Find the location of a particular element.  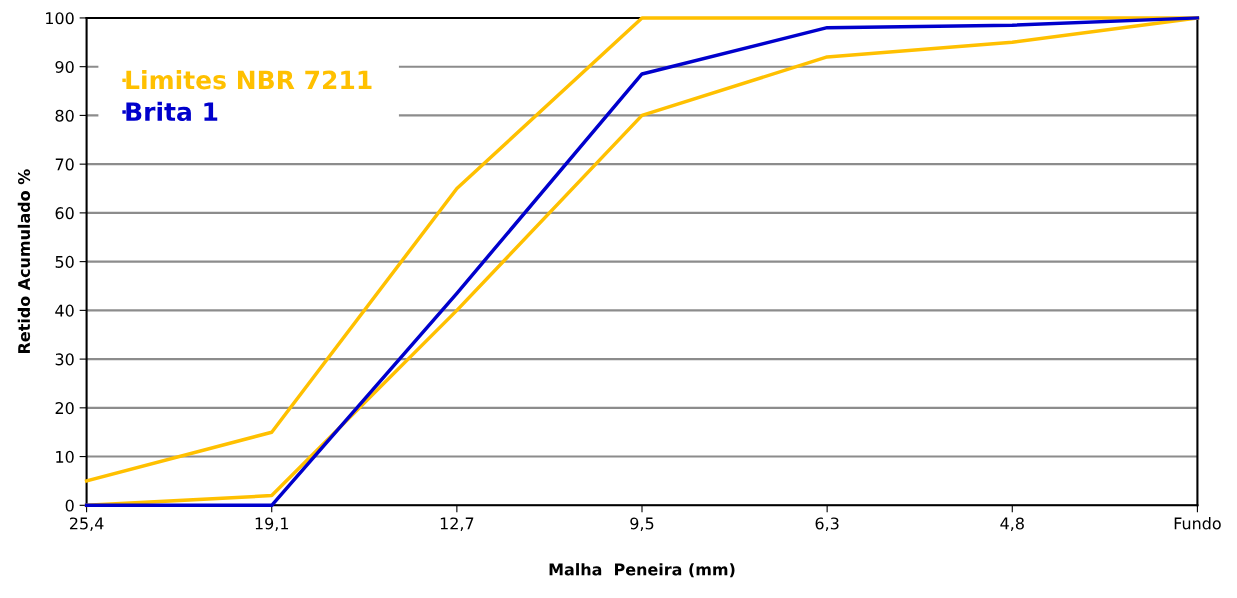

y-tick-label: 40 is located at coordinates (64, 310).